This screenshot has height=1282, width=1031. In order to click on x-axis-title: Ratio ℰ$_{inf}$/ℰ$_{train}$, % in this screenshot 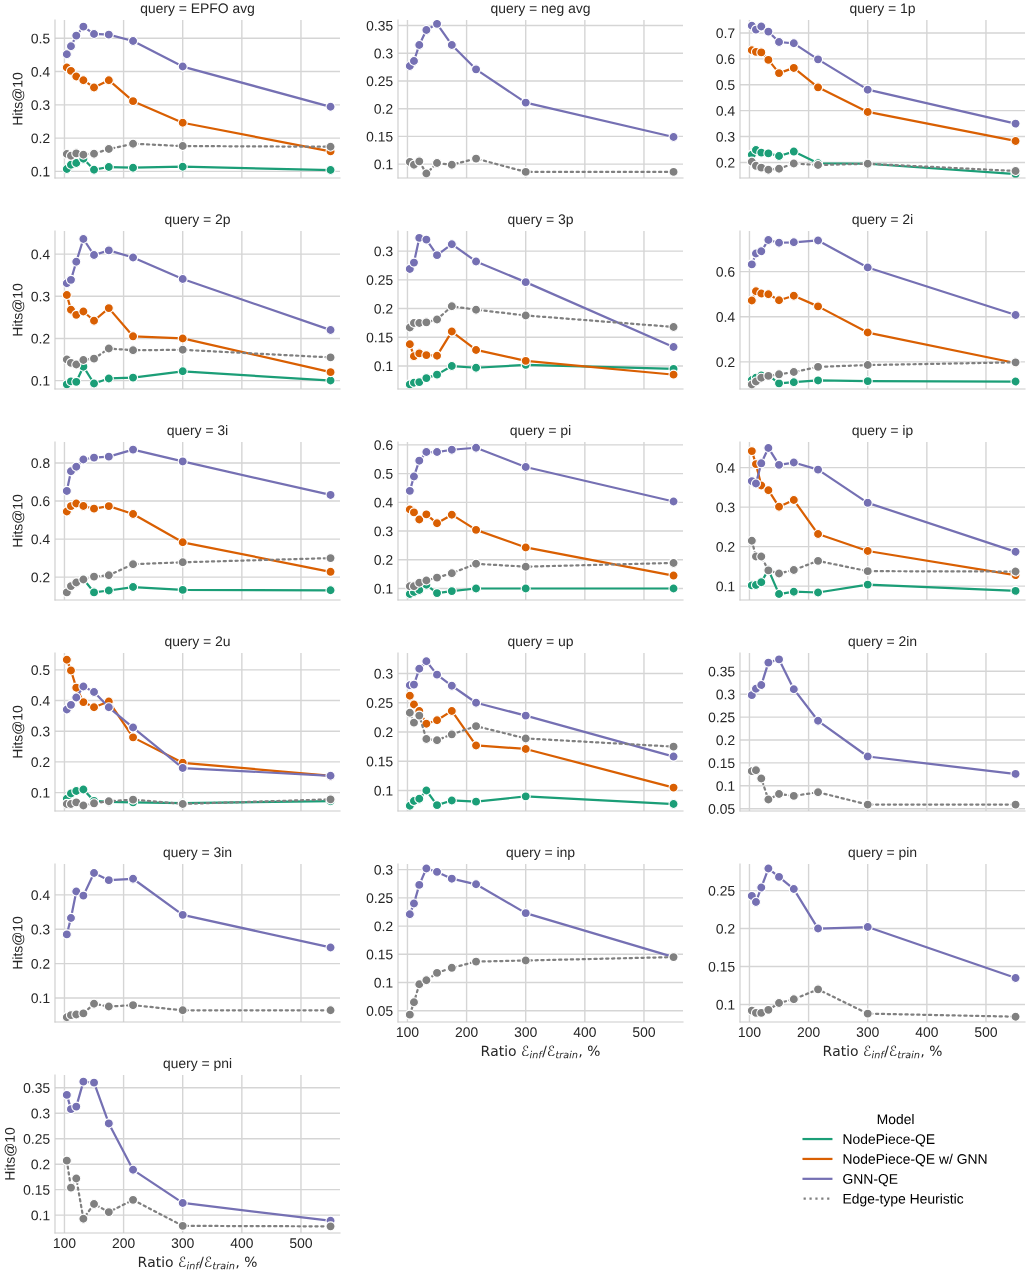, I will do `click(882, 1052)`.